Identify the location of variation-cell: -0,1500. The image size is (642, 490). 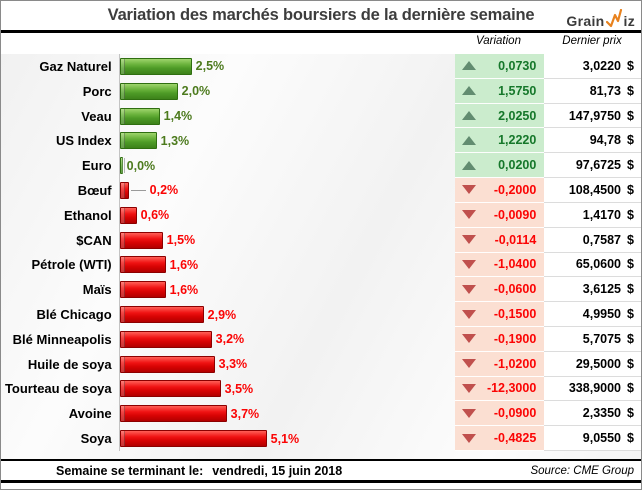
(499, 314).